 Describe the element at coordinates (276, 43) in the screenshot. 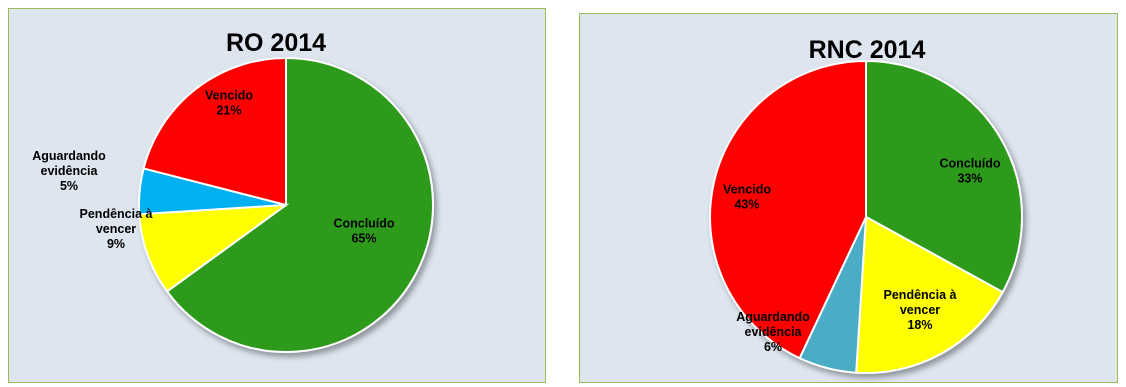

I see `chart-title: RO 2014` at that location.